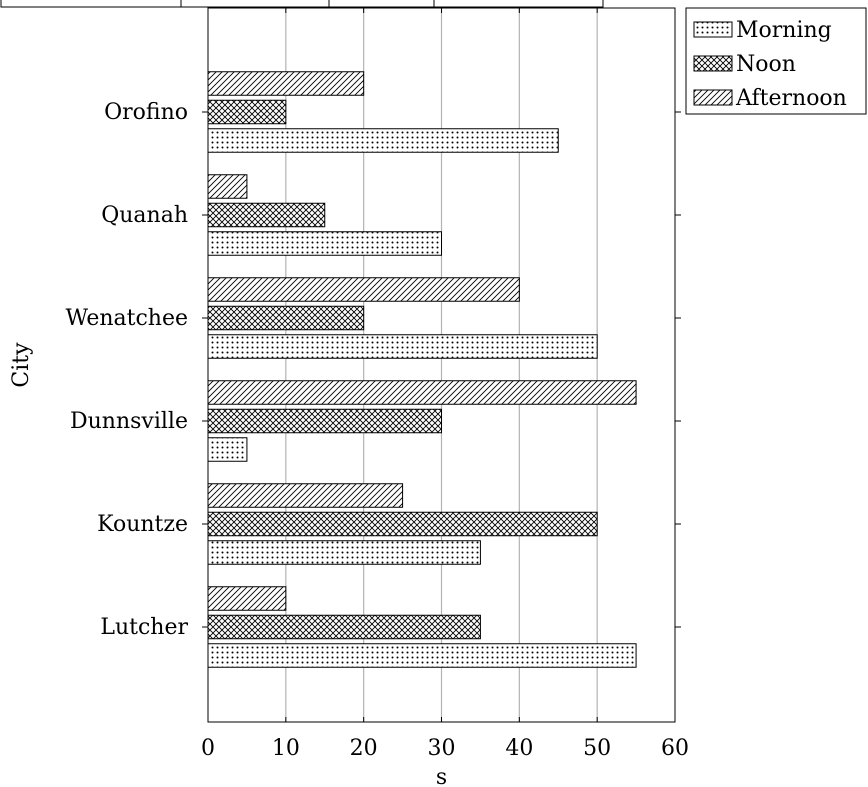  I want to click on y-tick-label: Dunnsville, so click(129, 421).